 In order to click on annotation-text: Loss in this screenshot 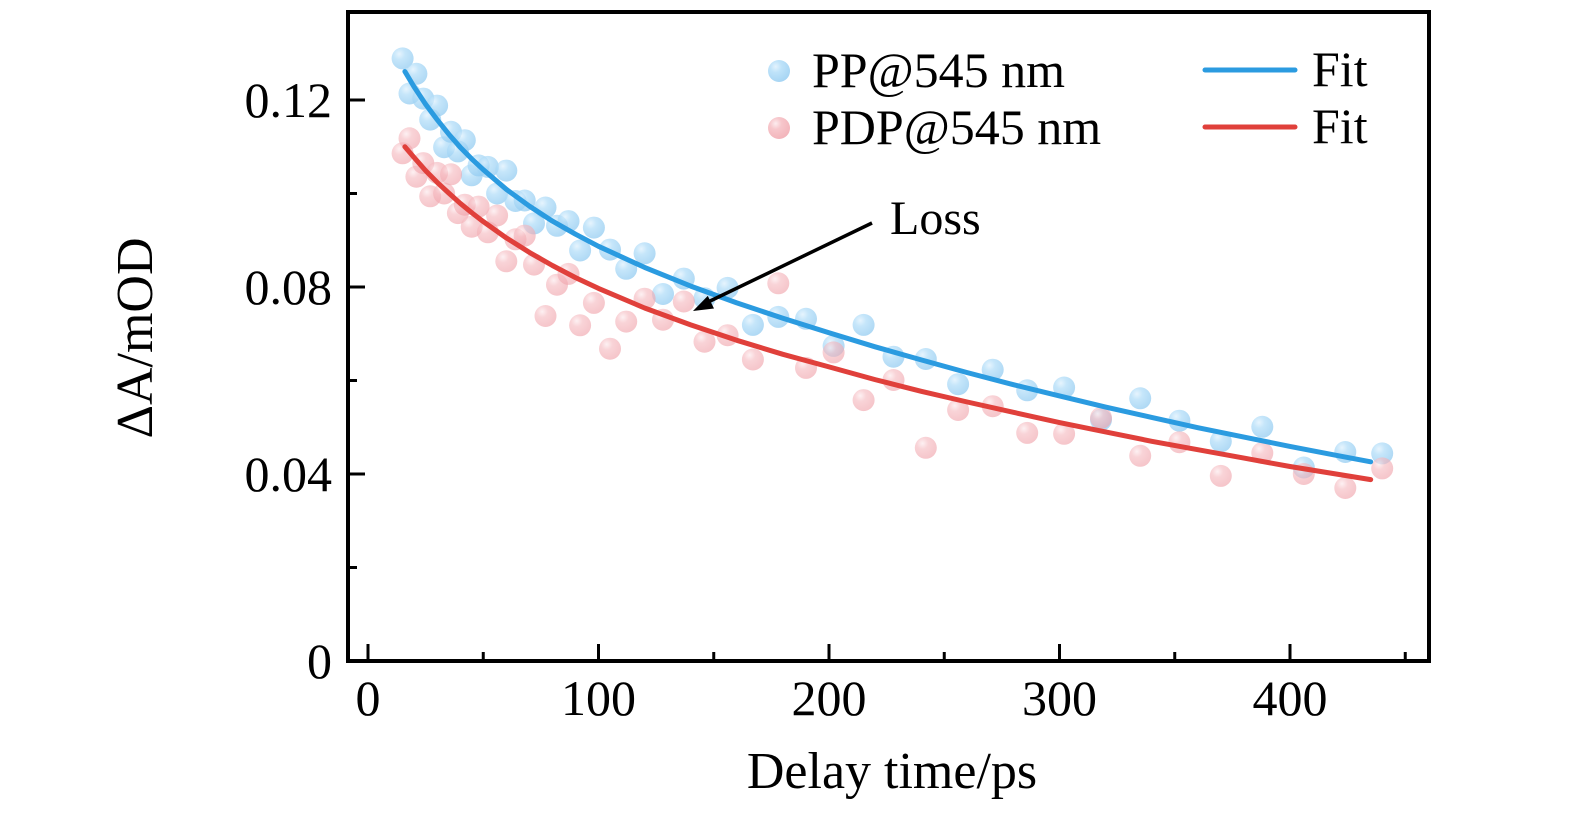, I will do `click(935, 218)`.